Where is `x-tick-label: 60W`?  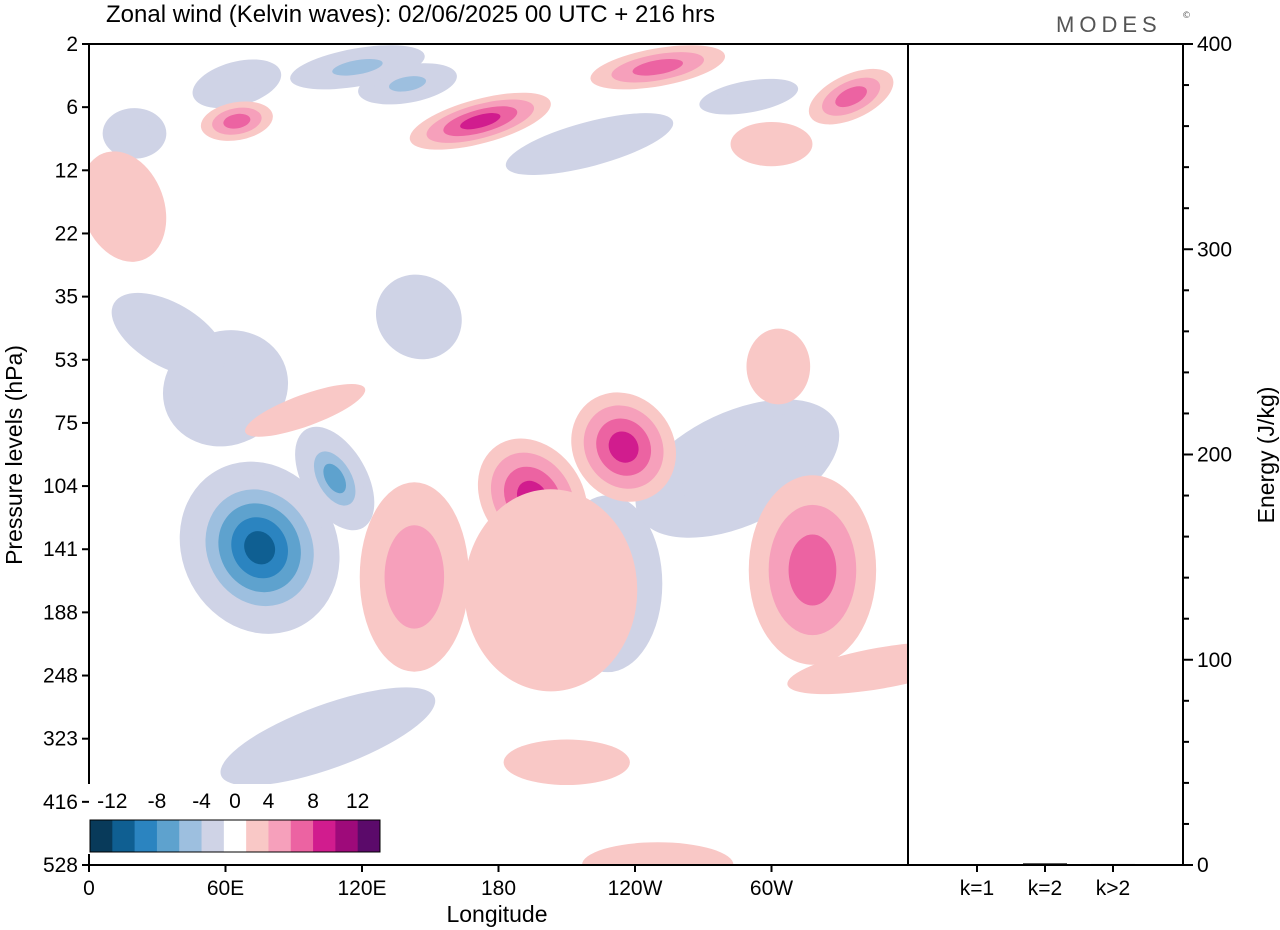
x-tick-label: 60W is located at coordinates (771, 888).